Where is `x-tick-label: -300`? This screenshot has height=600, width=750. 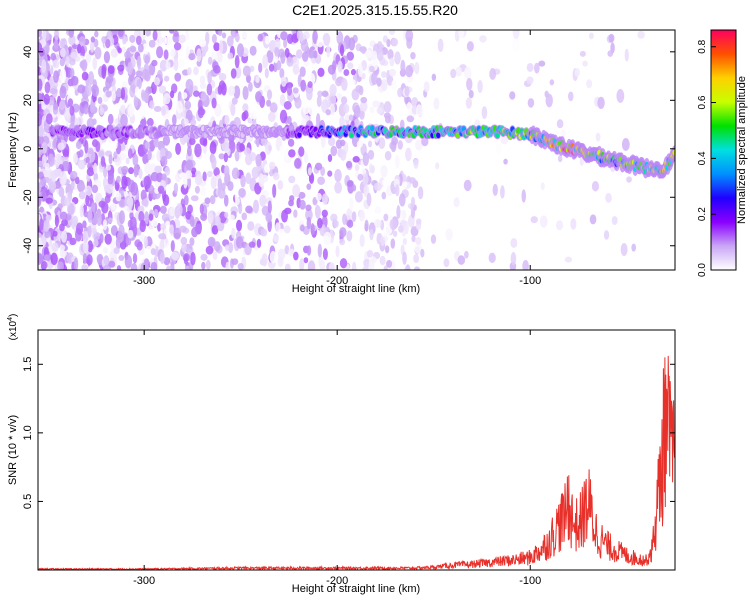
x-tick-label: -300 is located at coordinates (144, 581).